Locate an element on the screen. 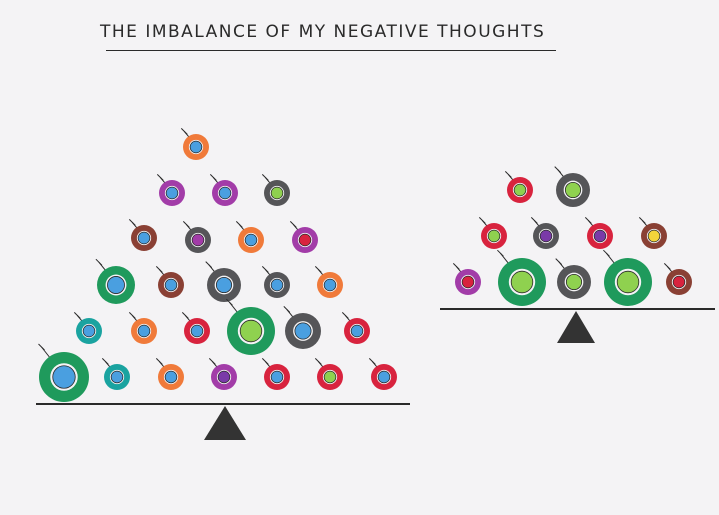 Image resolution: width=719 pixels, height=515 pixels. right-thought-pile is located at coordinates (572, 236).